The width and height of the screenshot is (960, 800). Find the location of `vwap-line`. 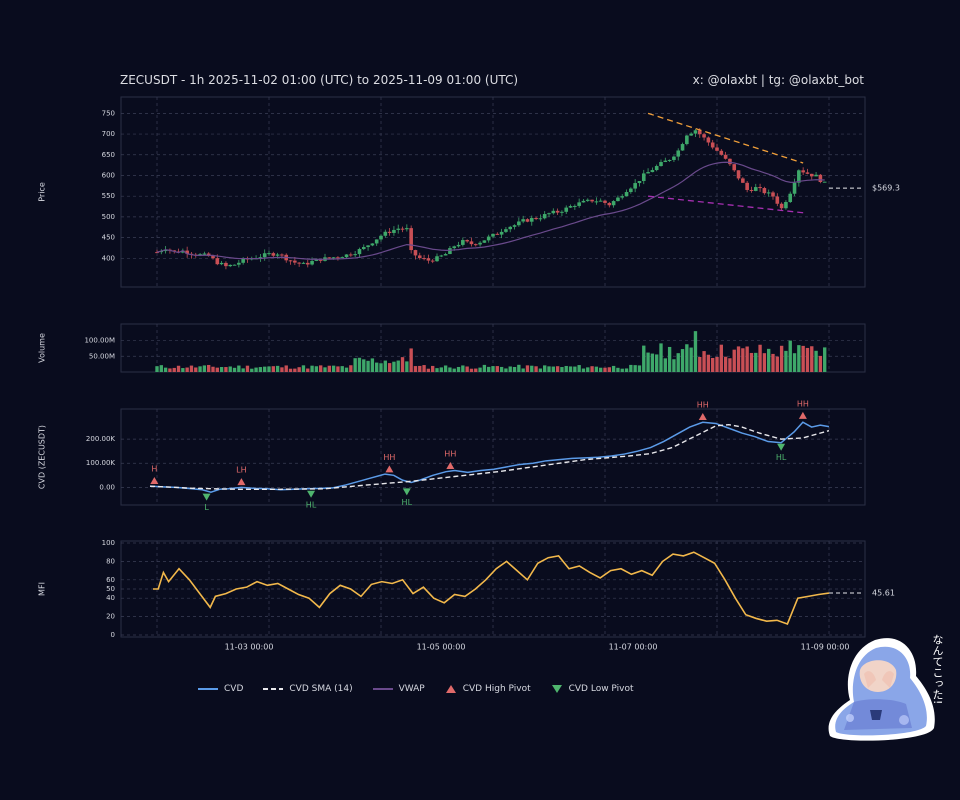

vwap-line is located at coordinates (490, 210).